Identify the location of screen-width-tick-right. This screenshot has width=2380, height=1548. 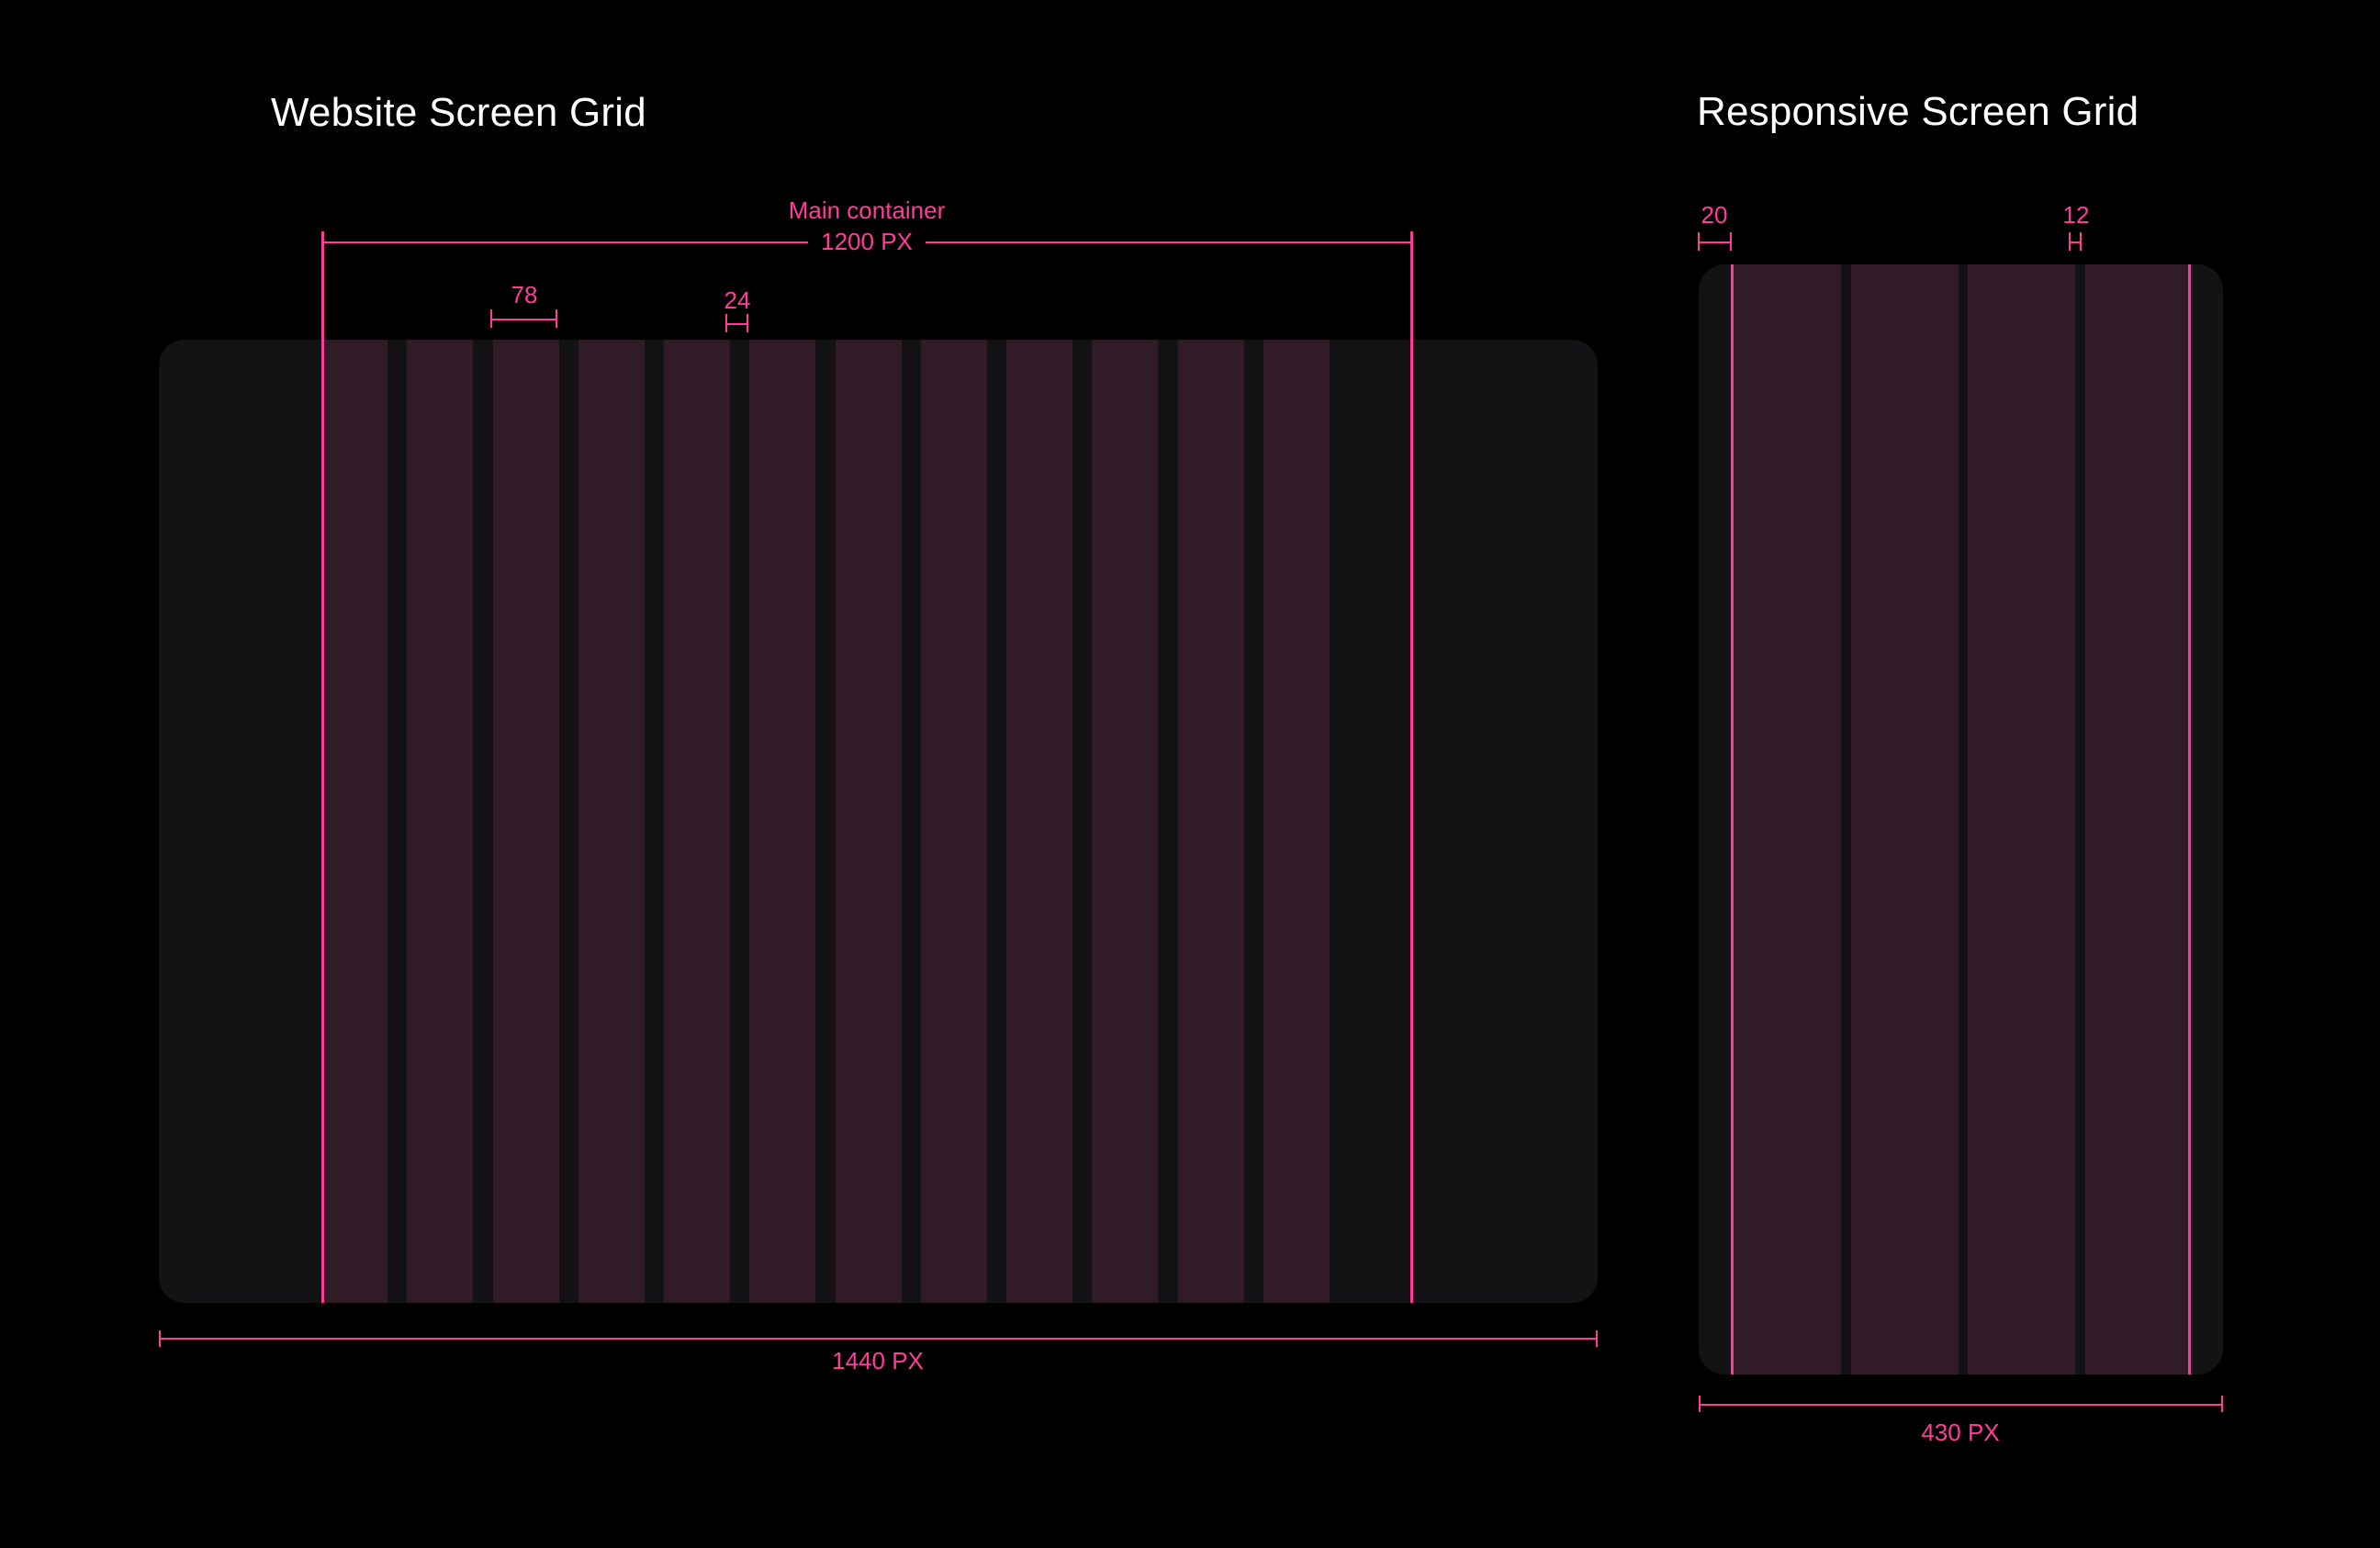
(1597, 1338).